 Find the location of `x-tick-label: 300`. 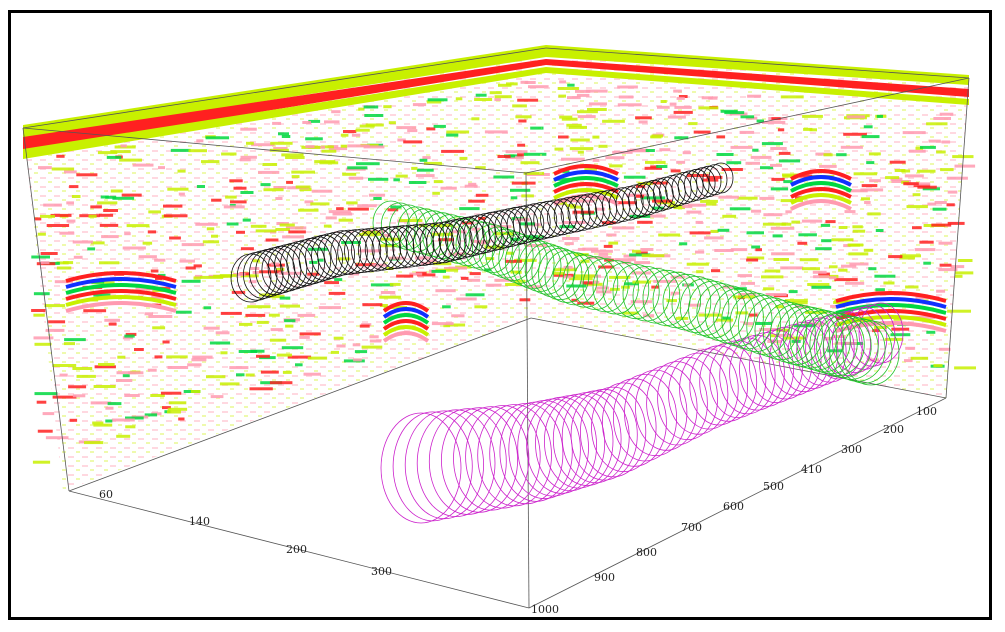

x-tick-label: 300 is located at coordinates (381, 571).